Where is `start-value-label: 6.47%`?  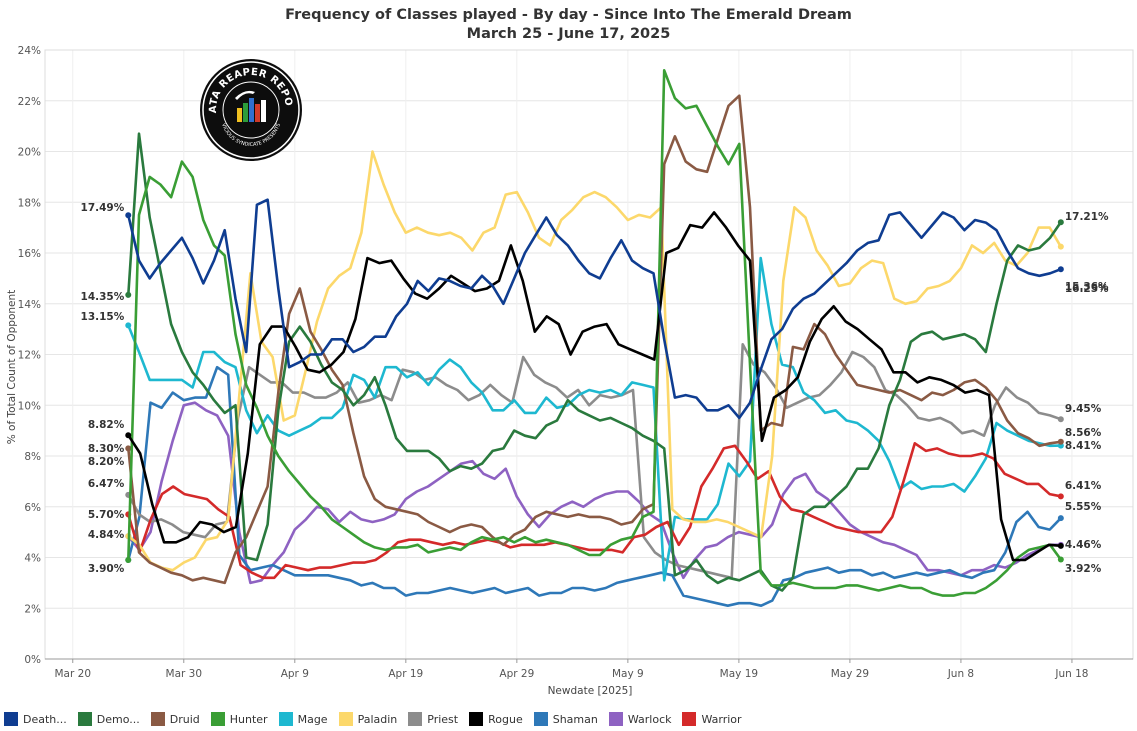 start-value-label: 6.47% is located at coordinates (106, 484).